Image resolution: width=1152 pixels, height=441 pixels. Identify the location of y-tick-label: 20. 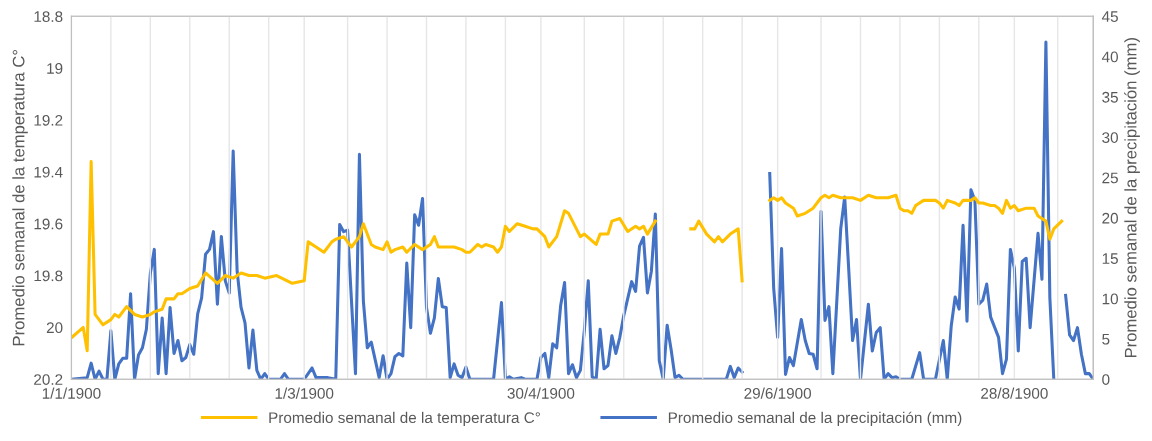
(54, 328).